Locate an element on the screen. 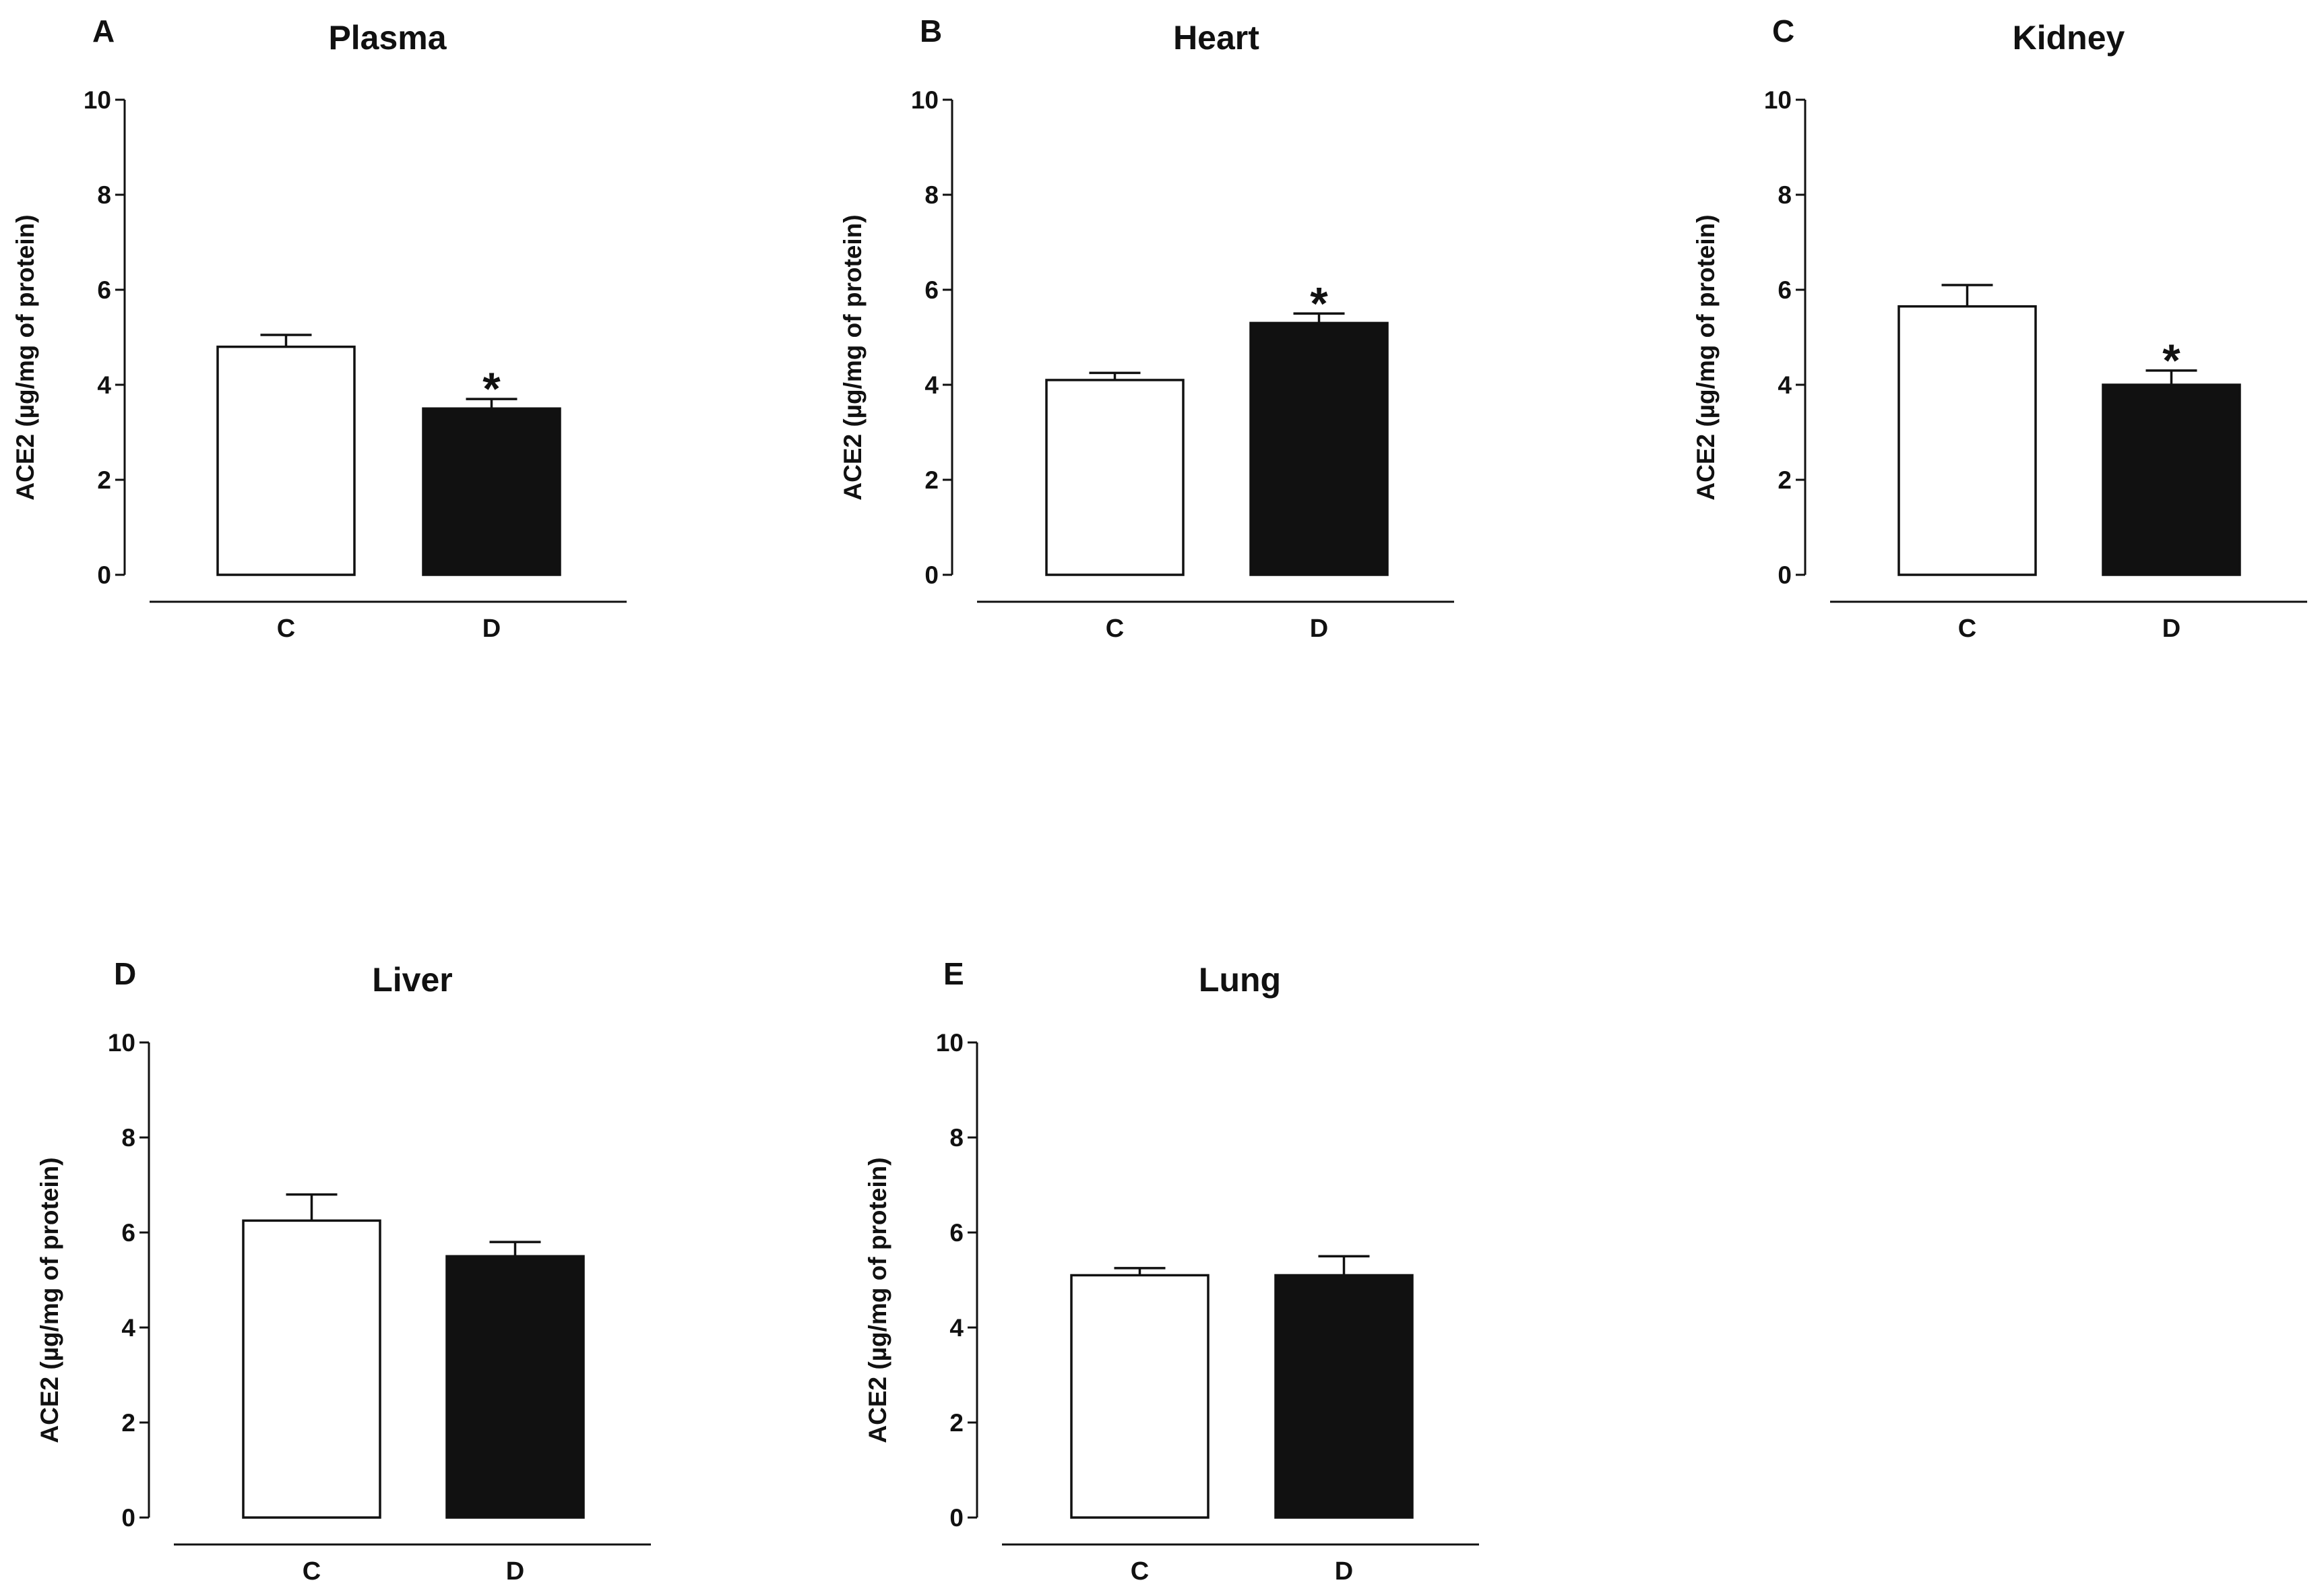  panel-letter: E is located at coordinates (953, 973).